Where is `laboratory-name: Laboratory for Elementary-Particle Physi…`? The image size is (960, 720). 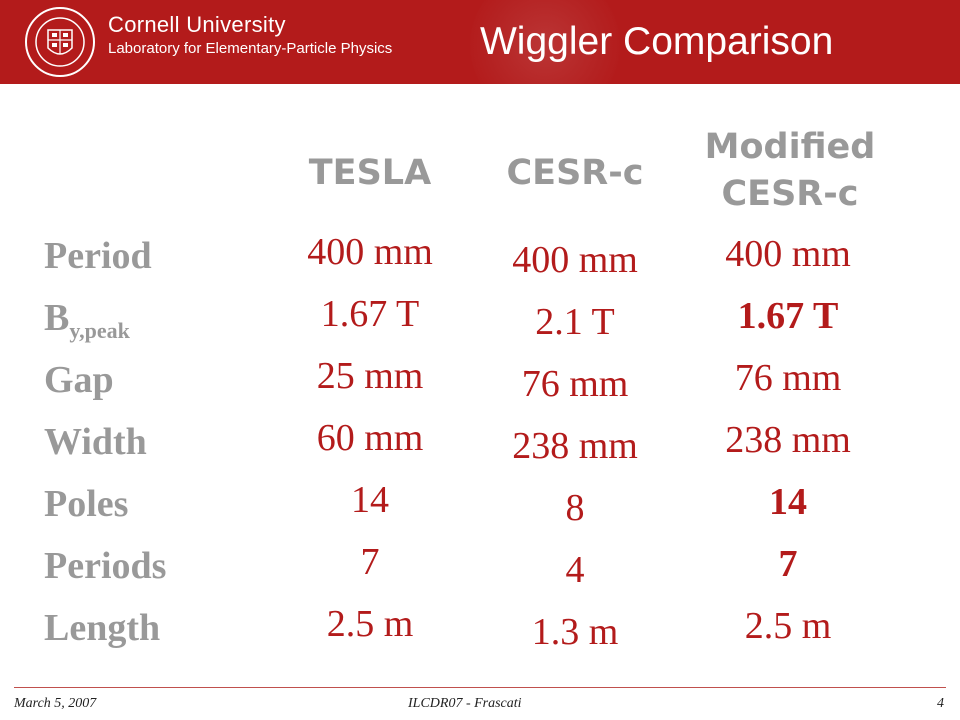
laboratory-name: Laboratory for Elementary-Particle Physi… is located at coordinates (250, 48).